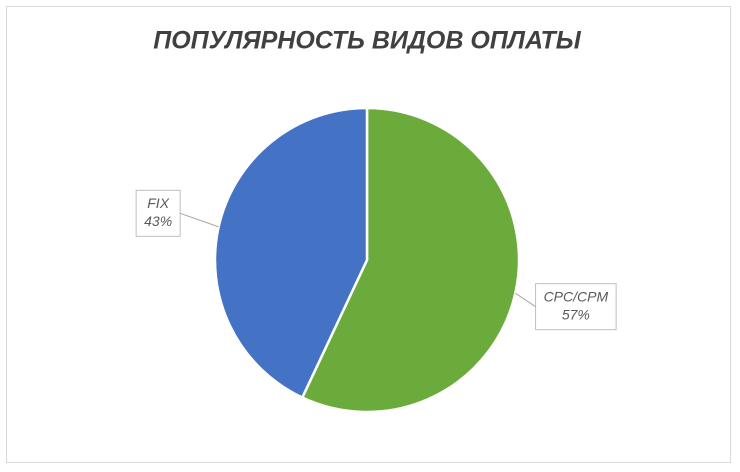  I want to click on data-label: CPC/CPM 57%, so click(576, 307).